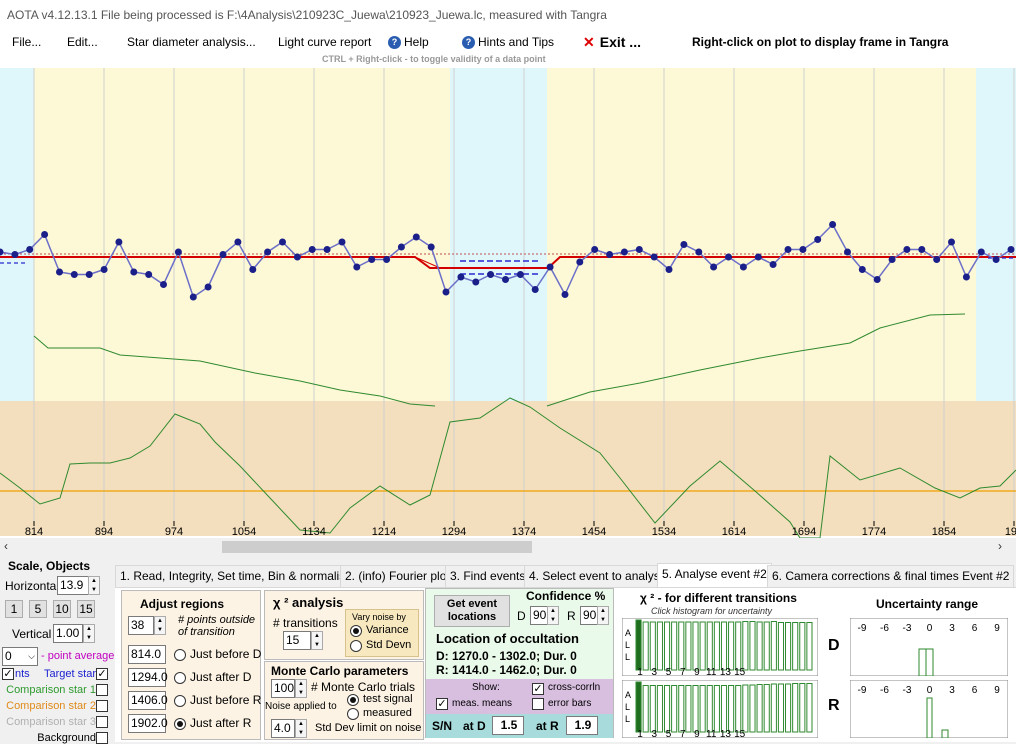  Describe the element at coordinates (317, 640) in the screenshot. I see `transitions-spinner: ▲ ▼` at that location.